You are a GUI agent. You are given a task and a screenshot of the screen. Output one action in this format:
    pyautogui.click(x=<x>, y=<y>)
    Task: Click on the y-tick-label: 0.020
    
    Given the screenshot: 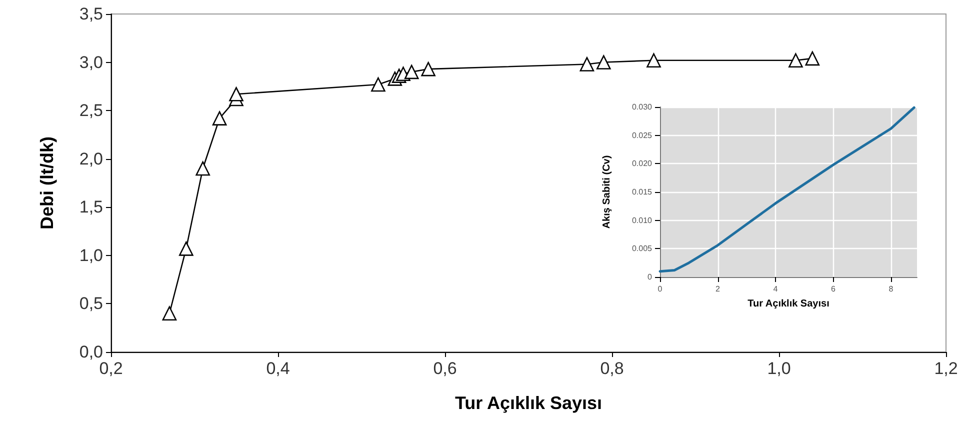 What is the action you would take?
    pyautogui.click(x=642, y=163)
    